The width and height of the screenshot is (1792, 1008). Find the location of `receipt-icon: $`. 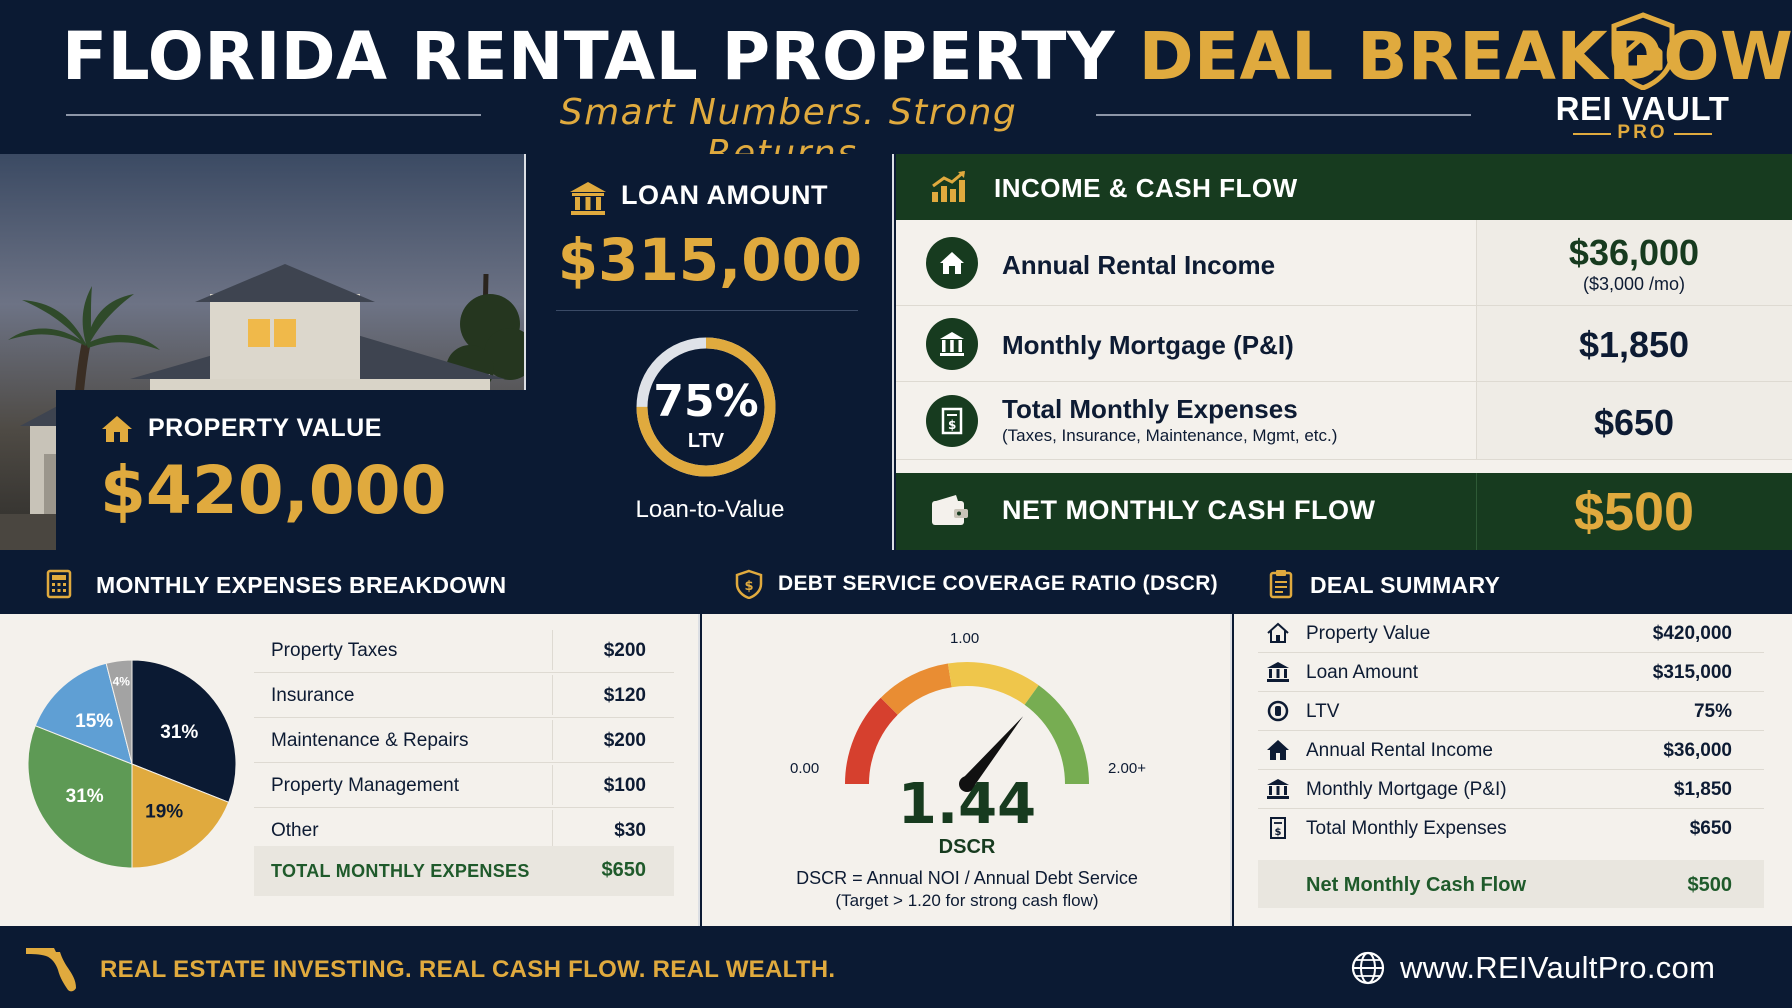

receipt-icon: $ is located at coordinates (952, 421).